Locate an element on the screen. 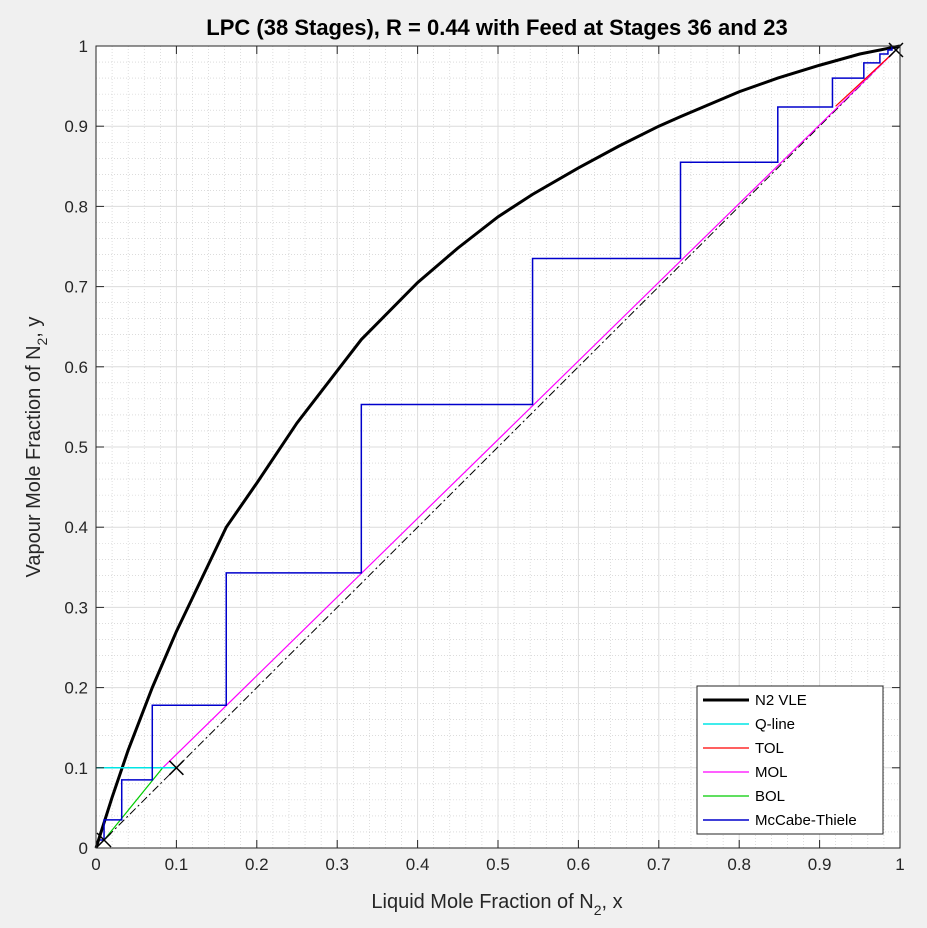 This screenshot has width=927, height=928. series-line-tol is located at coordinates (864, 80).